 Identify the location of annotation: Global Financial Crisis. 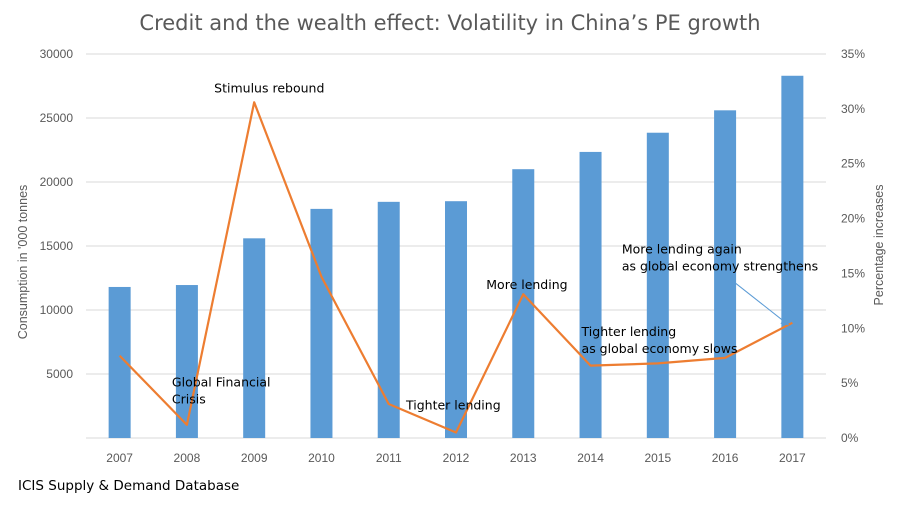
(221, 390).